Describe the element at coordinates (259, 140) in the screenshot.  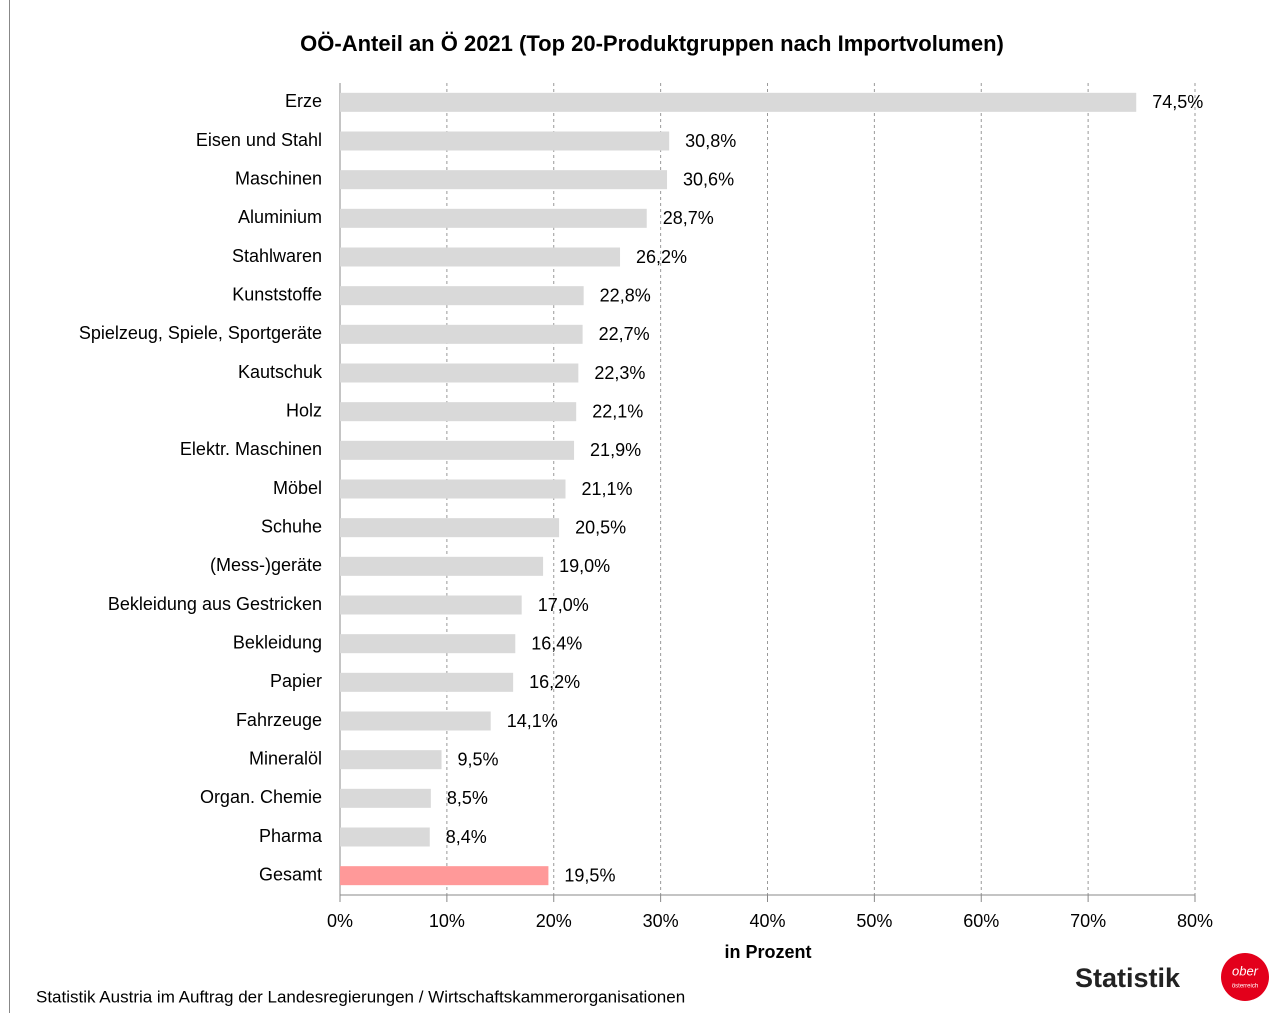
I see `y-tick-label: Eisen und Stahl` at that location.